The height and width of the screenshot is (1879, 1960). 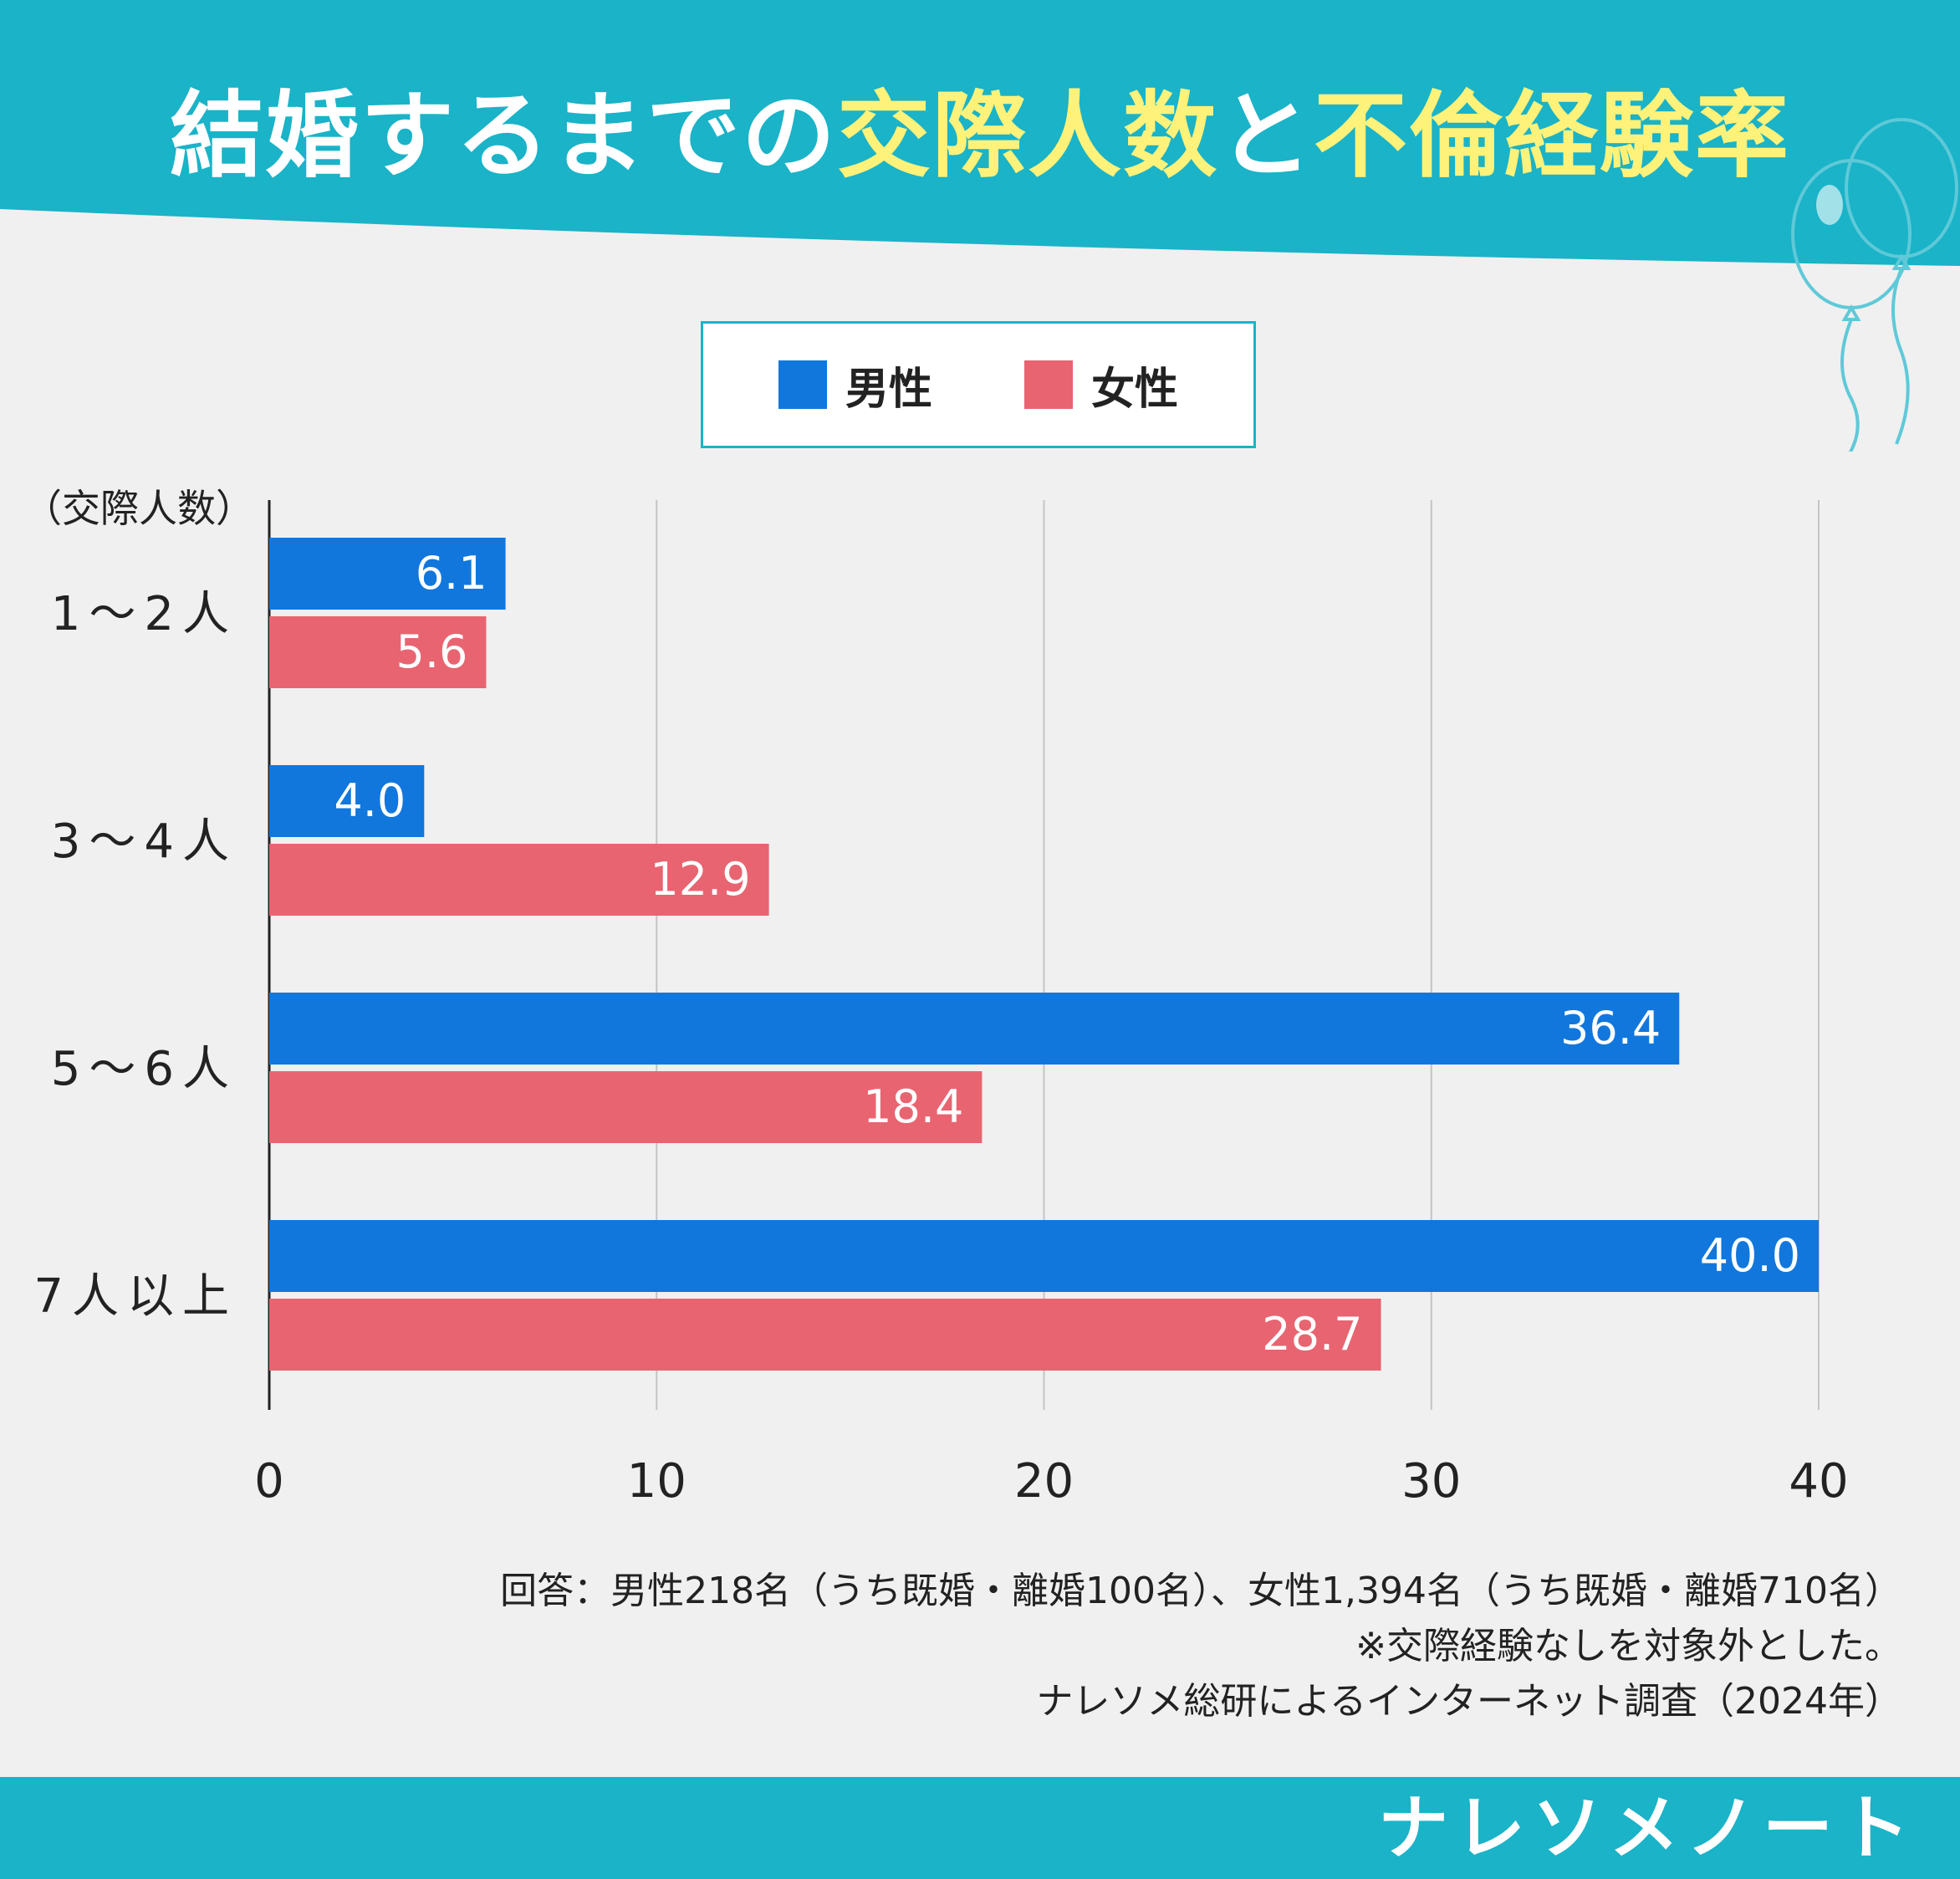 I want to click on page-title: 結婚するまでの交際人数と不倫経験率, so click(x=980, y=128).